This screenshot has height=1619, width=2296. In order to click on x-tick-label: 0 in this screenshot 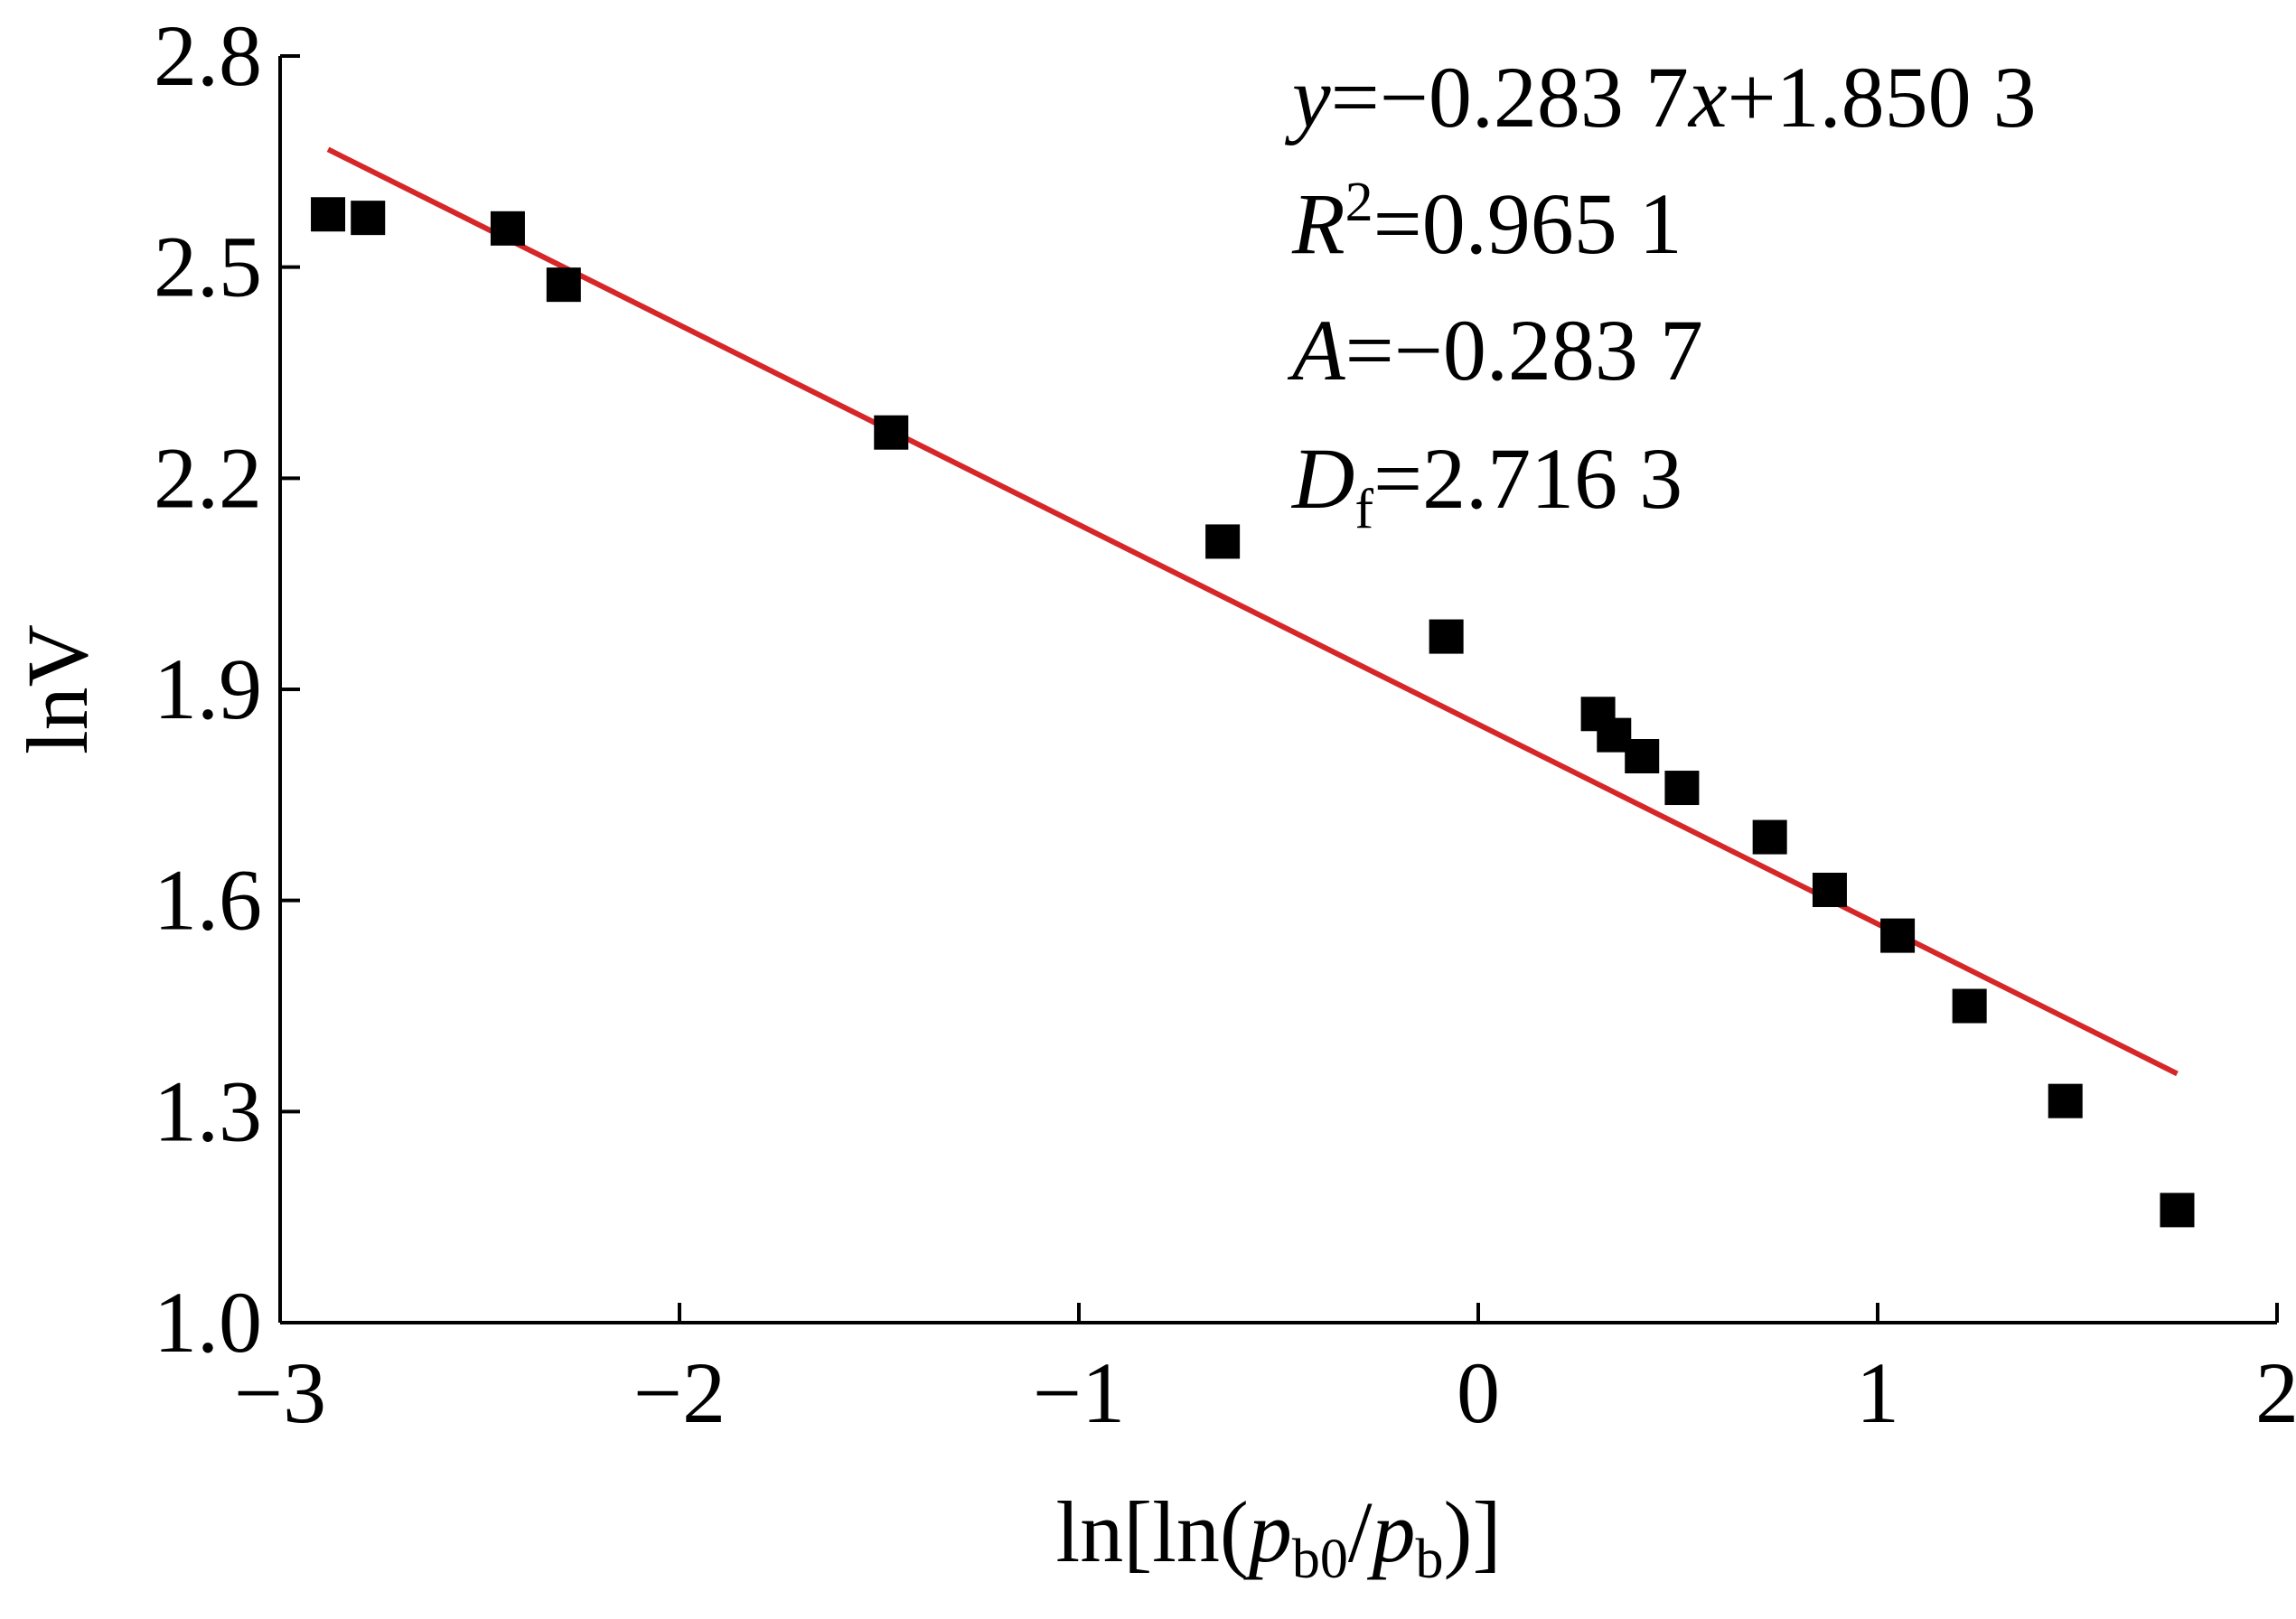, I will do `click(1478, 1392)`.